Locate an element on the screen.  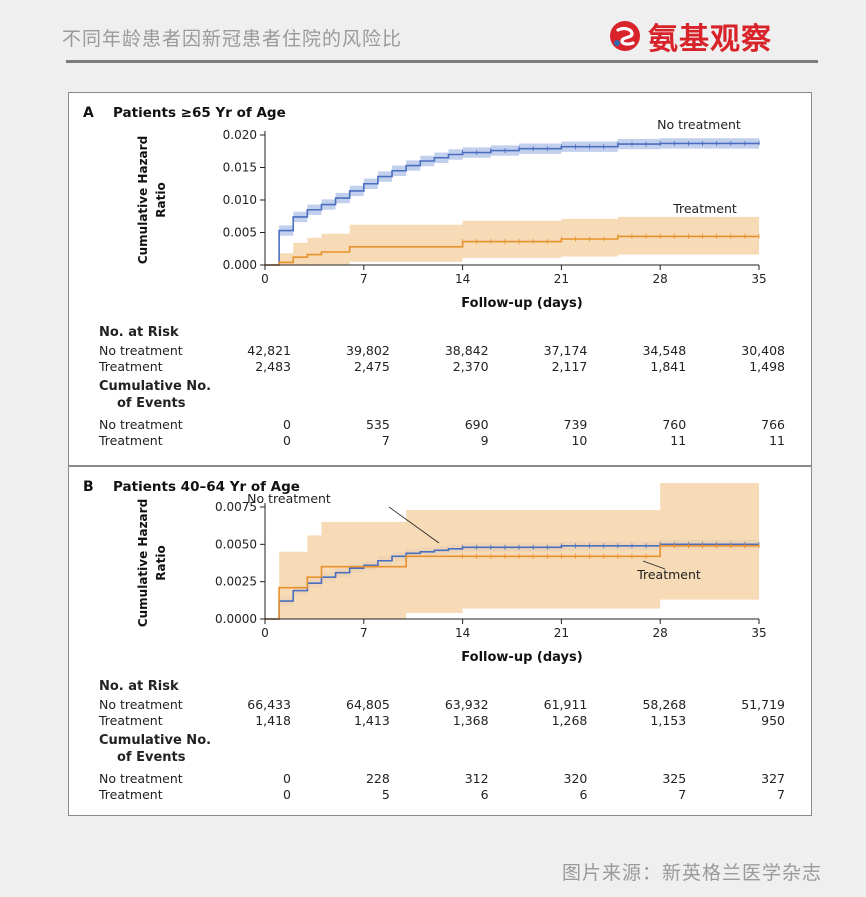
risk-cell: 2,475 is located at coordinates (372, 366).